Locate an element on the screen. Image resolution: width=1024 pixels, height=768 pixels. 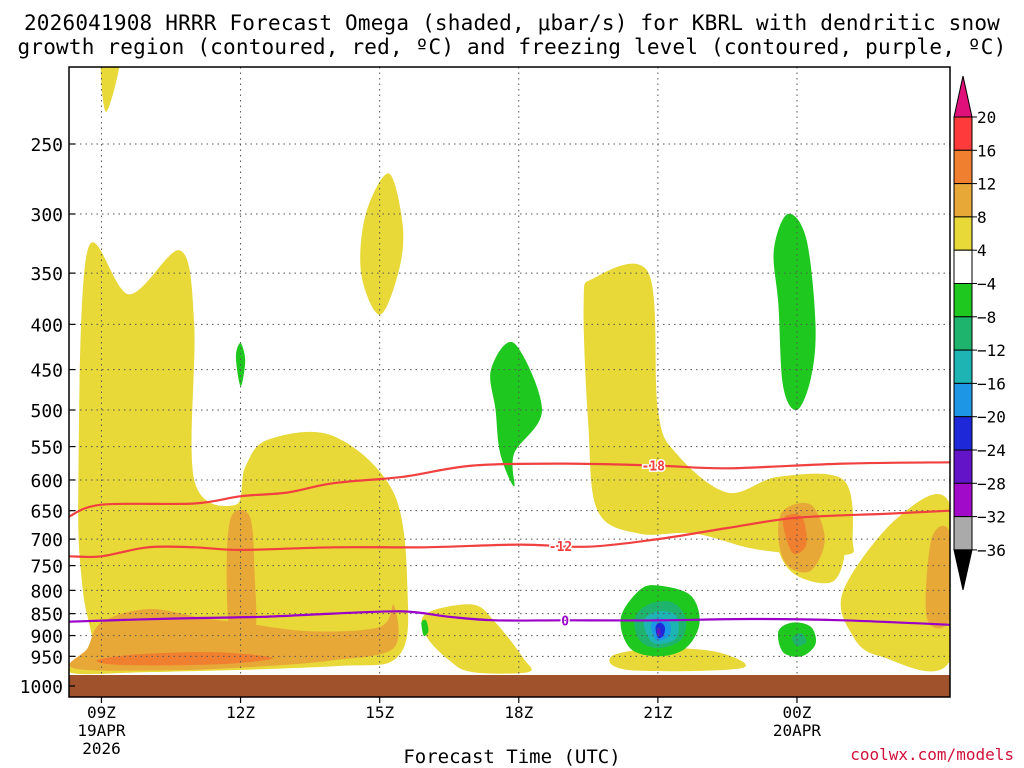
dgz-minus12-line is located at coordinates (509, 534).